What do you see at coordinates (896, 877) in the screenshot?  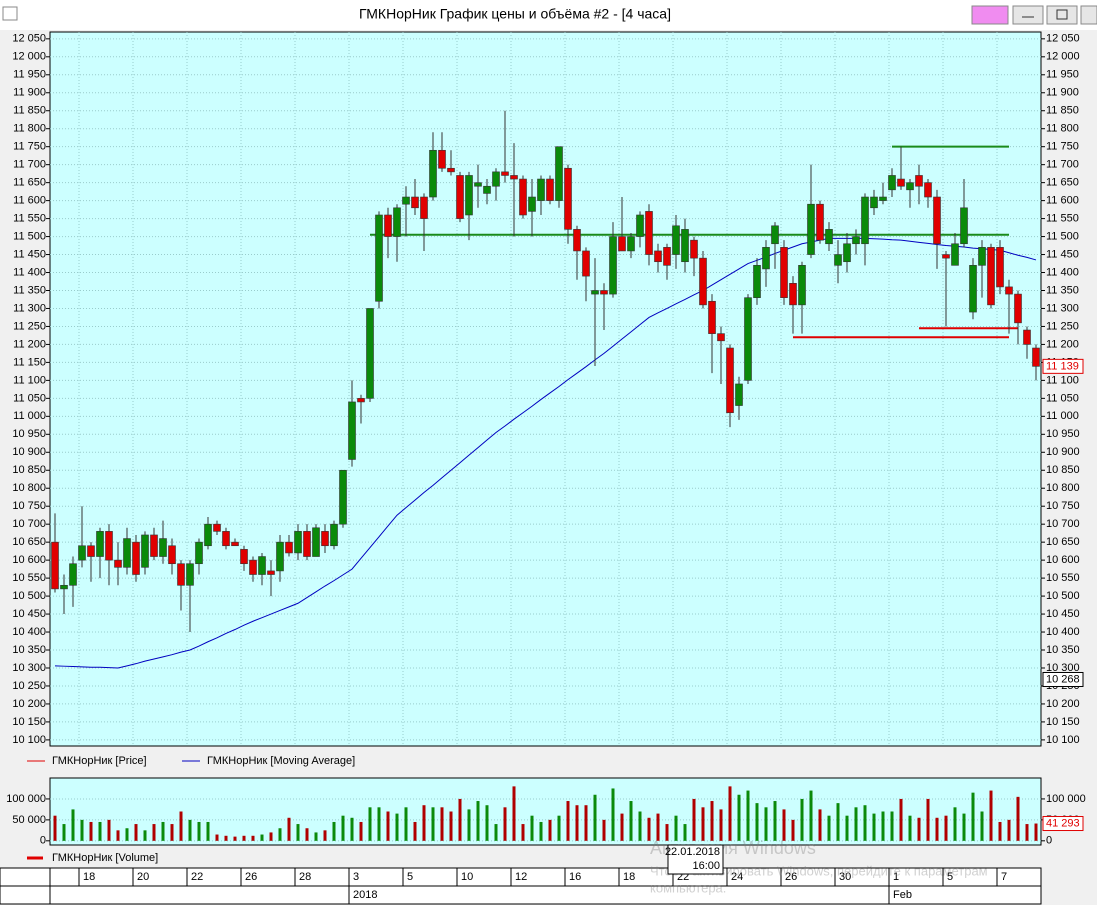 I see `date-label: 1` at bounding box center [896, 877].